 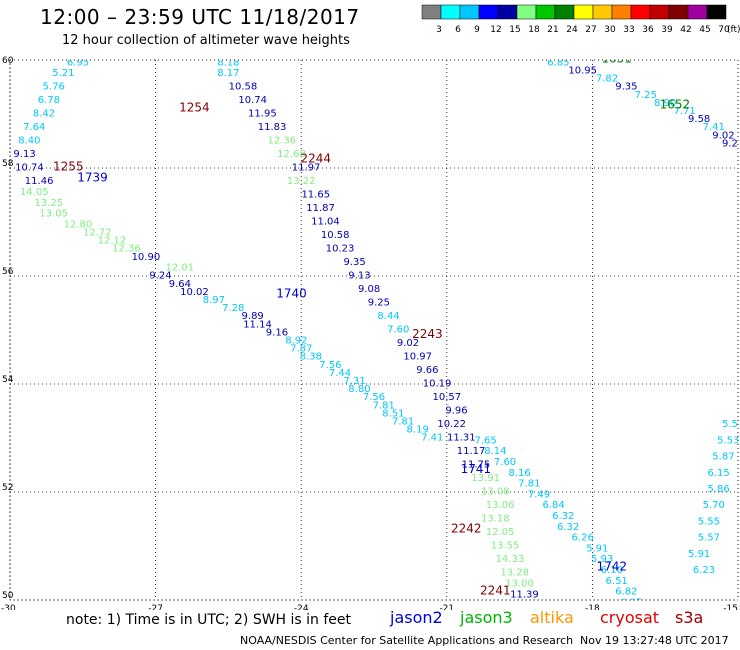 What do you see at coordinates (388, 316) in the screenshot?
I see `swh-data-label: 8.44` at bounding box center [388, 316].